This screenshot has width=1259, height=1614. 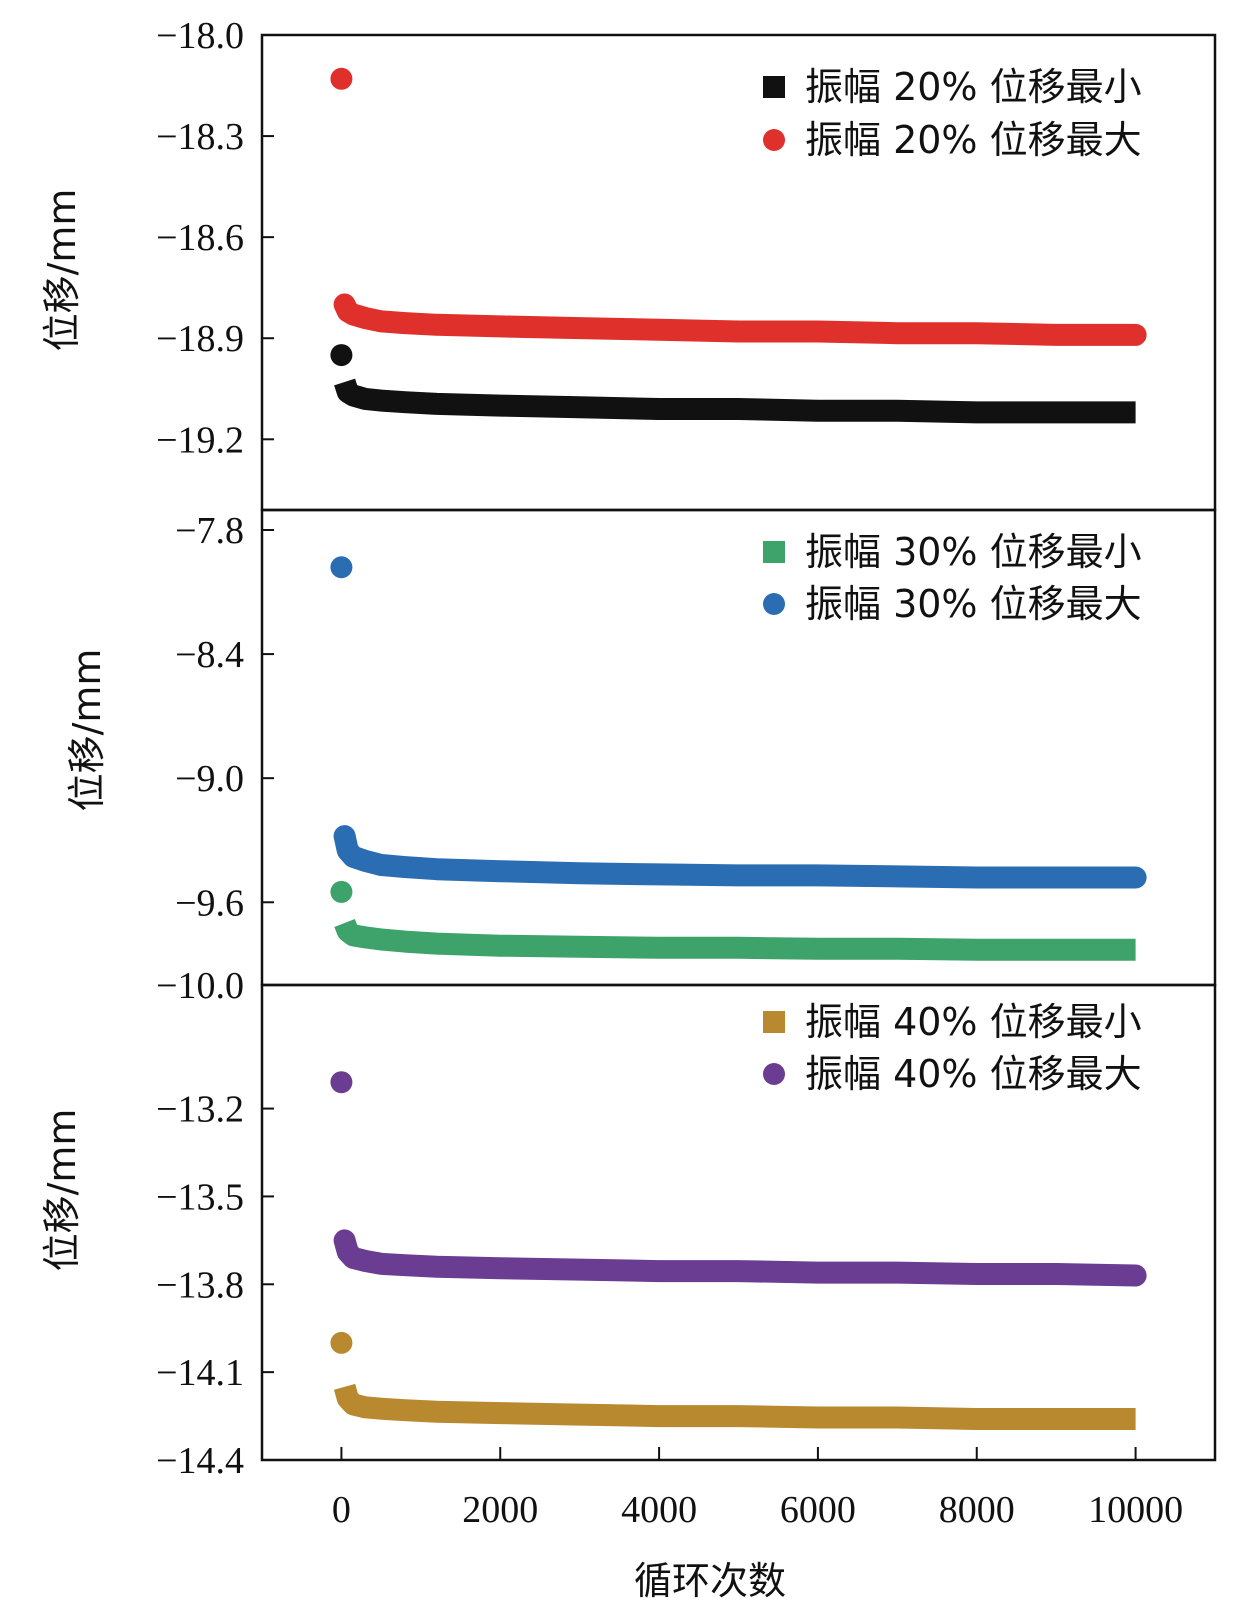 I want to click on legend-label: 振幅 20% 位移最小, so click(x=973, y=87).